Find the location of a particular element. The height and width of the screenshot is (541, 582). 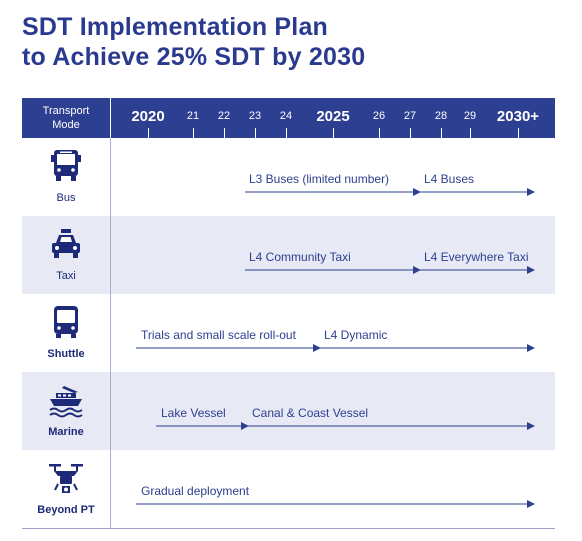

shuttle-icon is located at coordinates (66, 322).